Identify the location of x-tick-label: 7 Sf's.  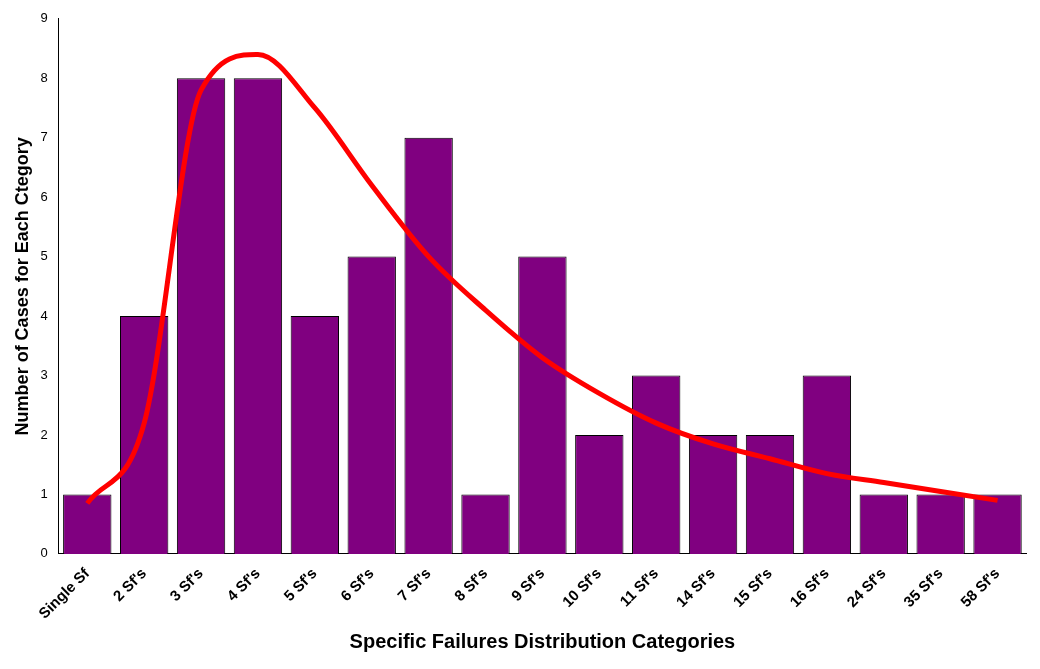
(413, 584).